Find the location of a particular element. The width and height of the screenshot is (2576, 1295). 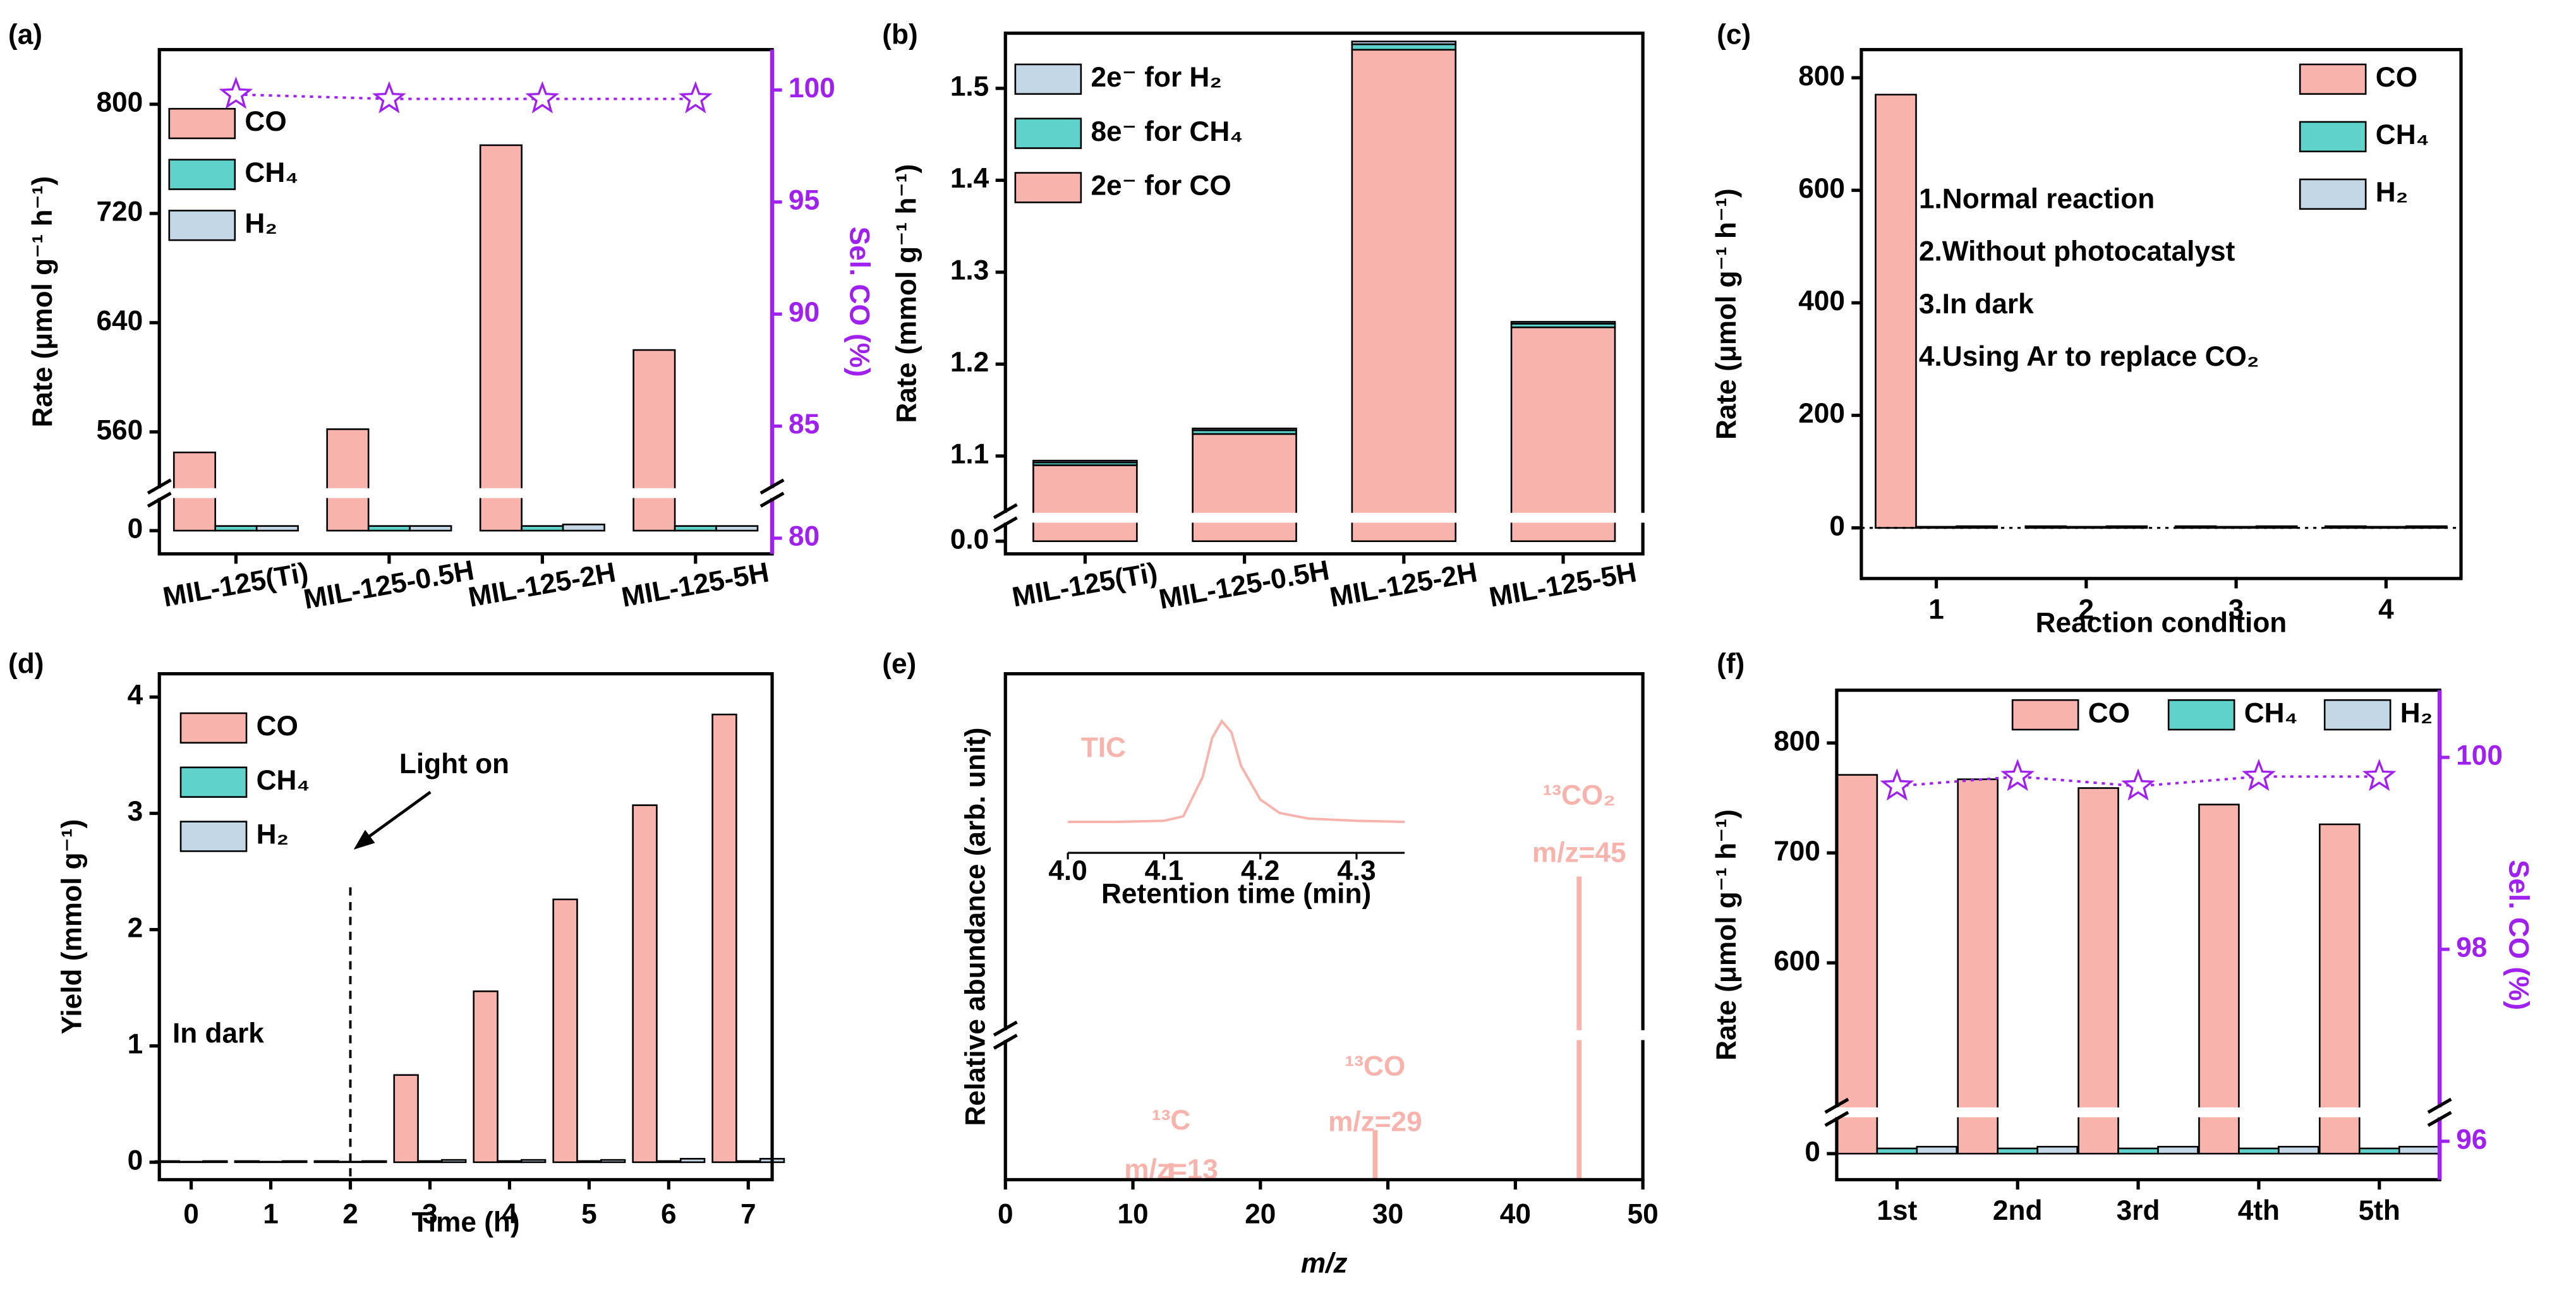

peak-label: m/z=29 is located at coordinates (1375, 1122).